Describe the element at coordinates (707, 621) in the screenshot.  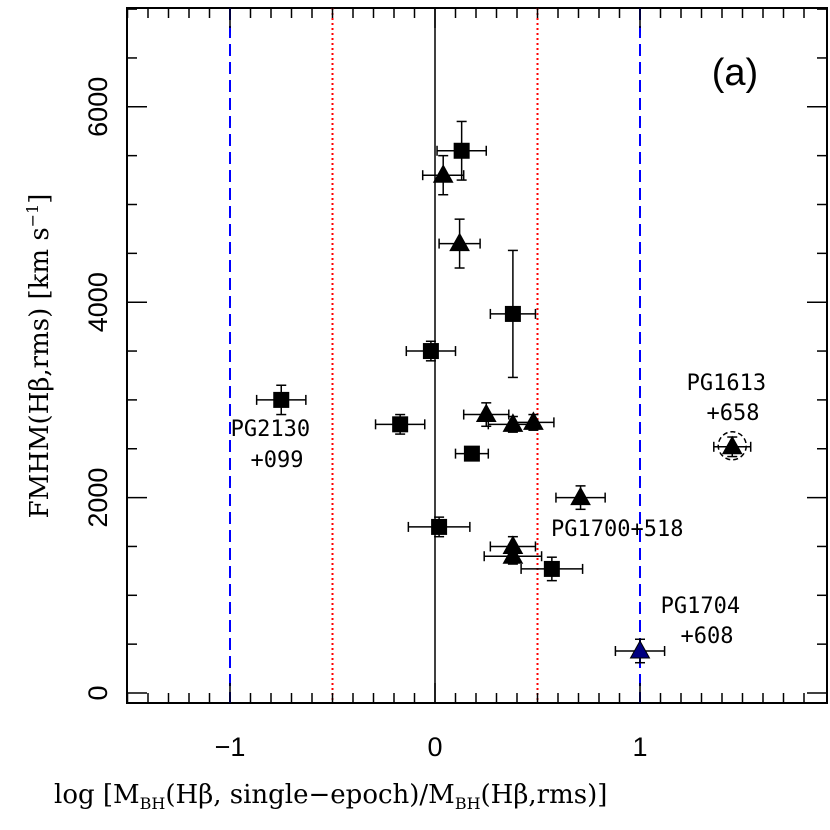
I see `annotation-pg1704: PG1704 +608` at that location.